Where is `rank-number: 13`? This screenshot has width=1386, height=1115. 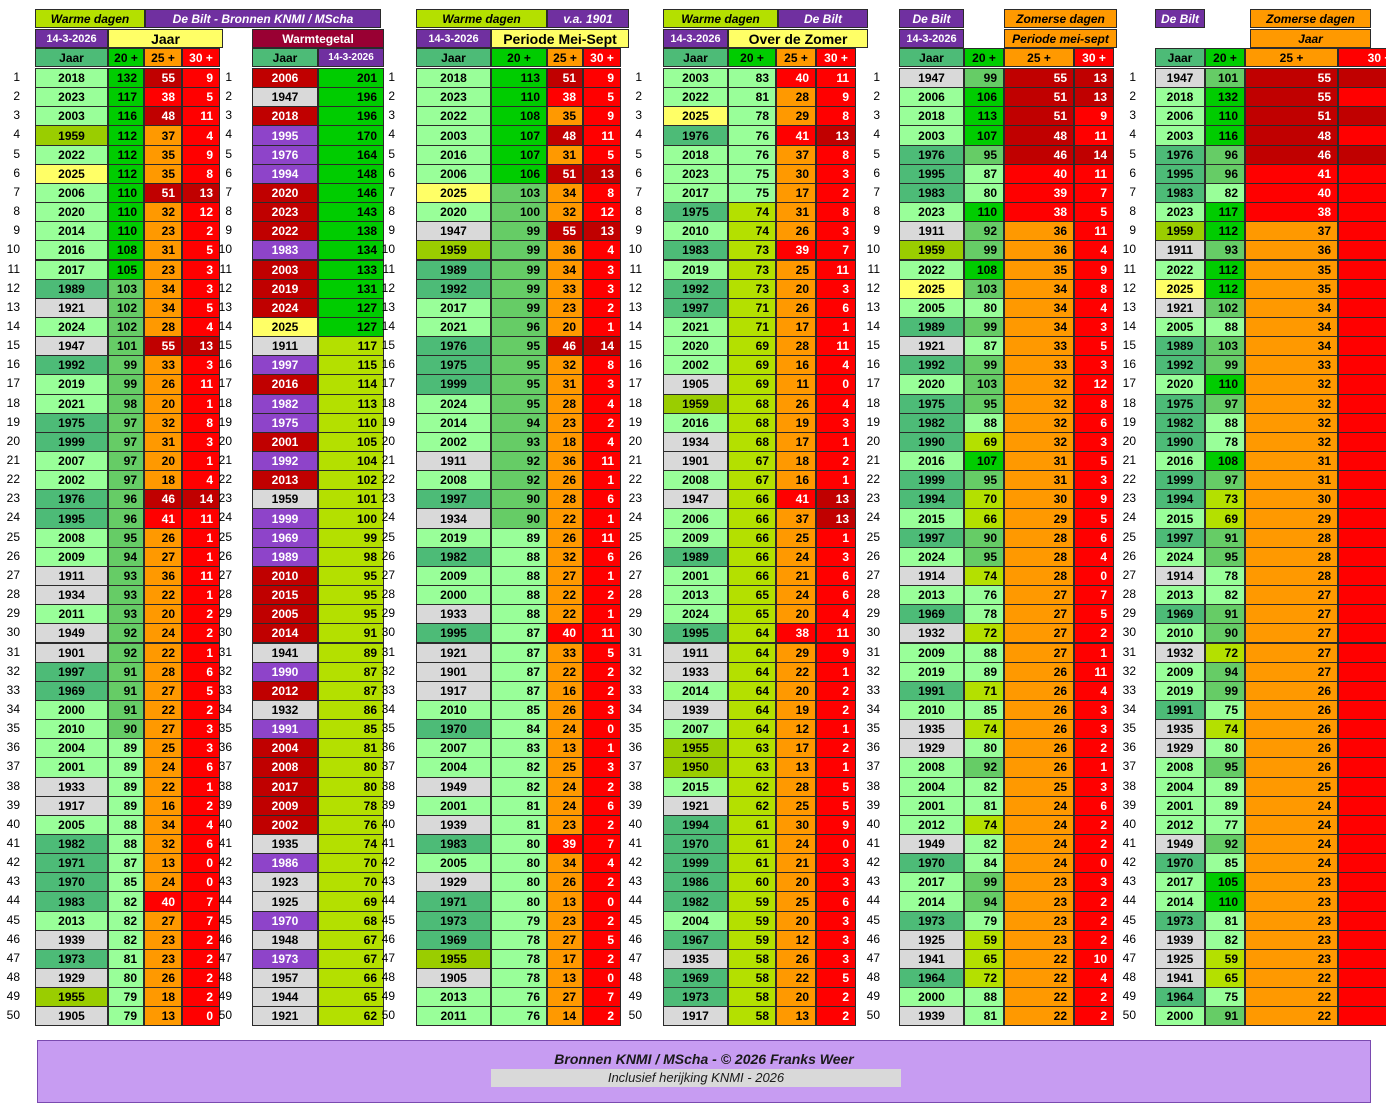 rank-number: 13 is located at coordinates (873, 306).